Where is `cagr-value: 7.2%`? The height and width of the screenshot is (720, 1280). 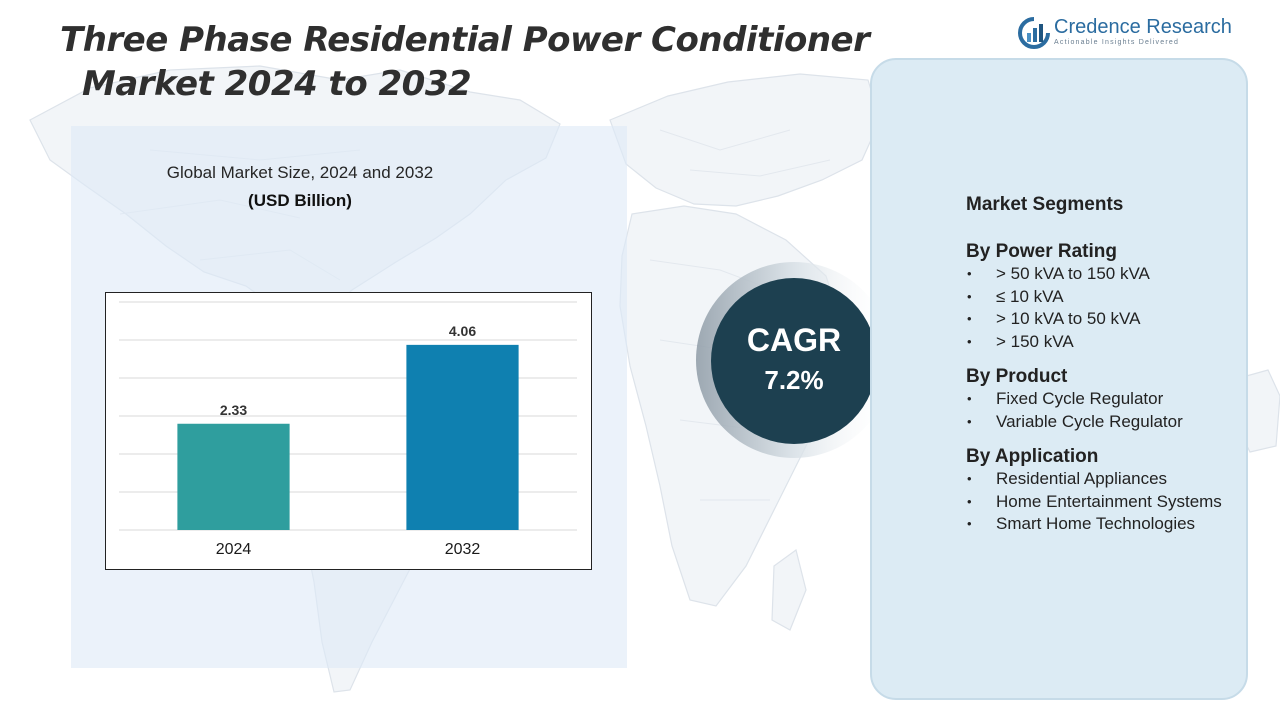
cagr-value: 7.2% is located at coordinates (794, 380).